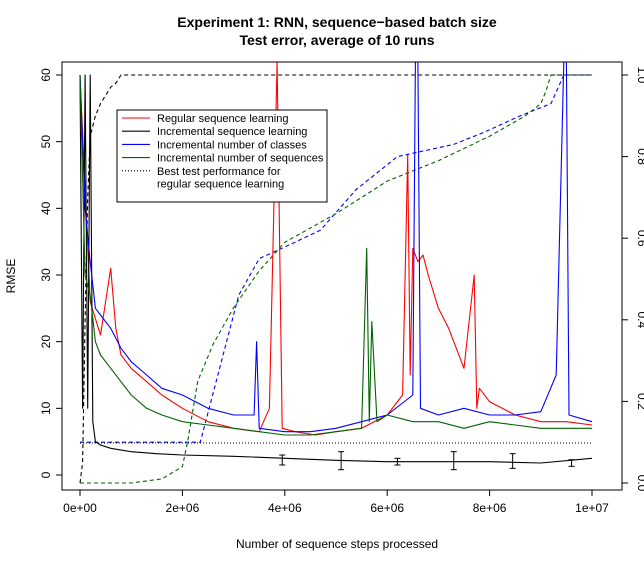  I want to click on legend-label: Regular sequence learning, so click(222, 119).